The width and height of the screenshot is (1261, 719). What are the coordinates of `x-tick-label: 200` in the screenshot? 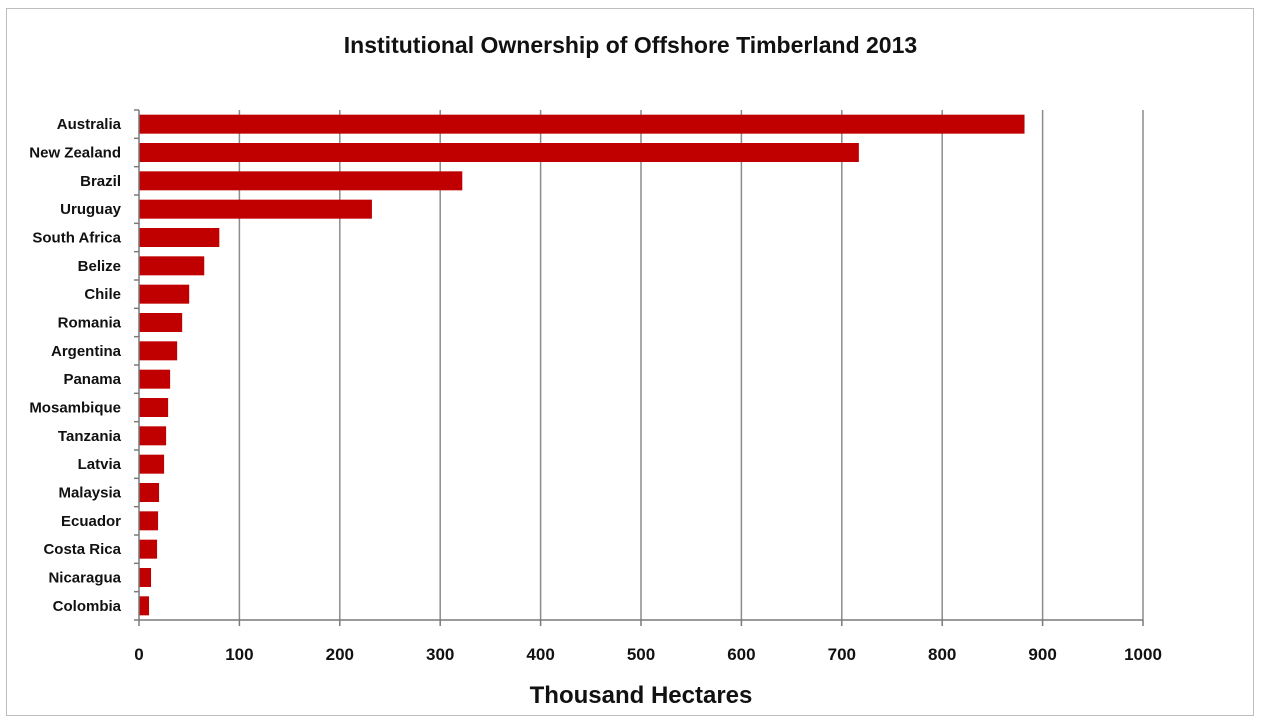 It's located at (340, 654).